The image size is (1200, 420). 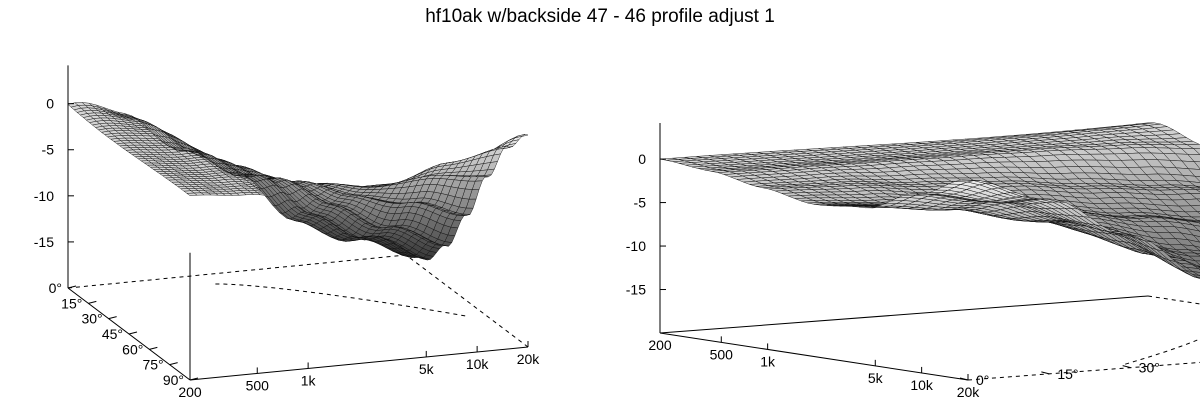 What do you see at coordinates (132, 349) in the screenshot?
I see `y-tick-label: 60°` at bounding box center [132, 349].